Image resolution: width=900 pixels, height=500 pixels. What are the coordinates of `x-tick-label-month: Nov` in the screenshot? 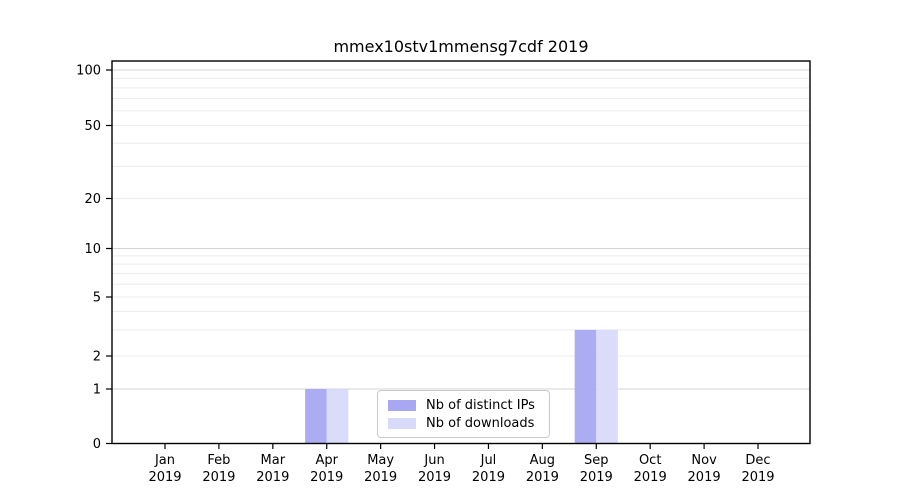 It's located at (704, 460).